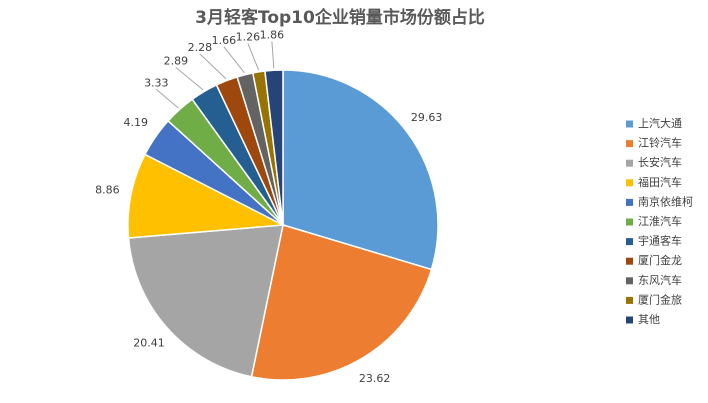 The height and width of the screenshot is (403, 708). What do you see at coordinates (248, 36) in the screenshot?
I see `data-label: 1.26` at bounding box center [248, 36].